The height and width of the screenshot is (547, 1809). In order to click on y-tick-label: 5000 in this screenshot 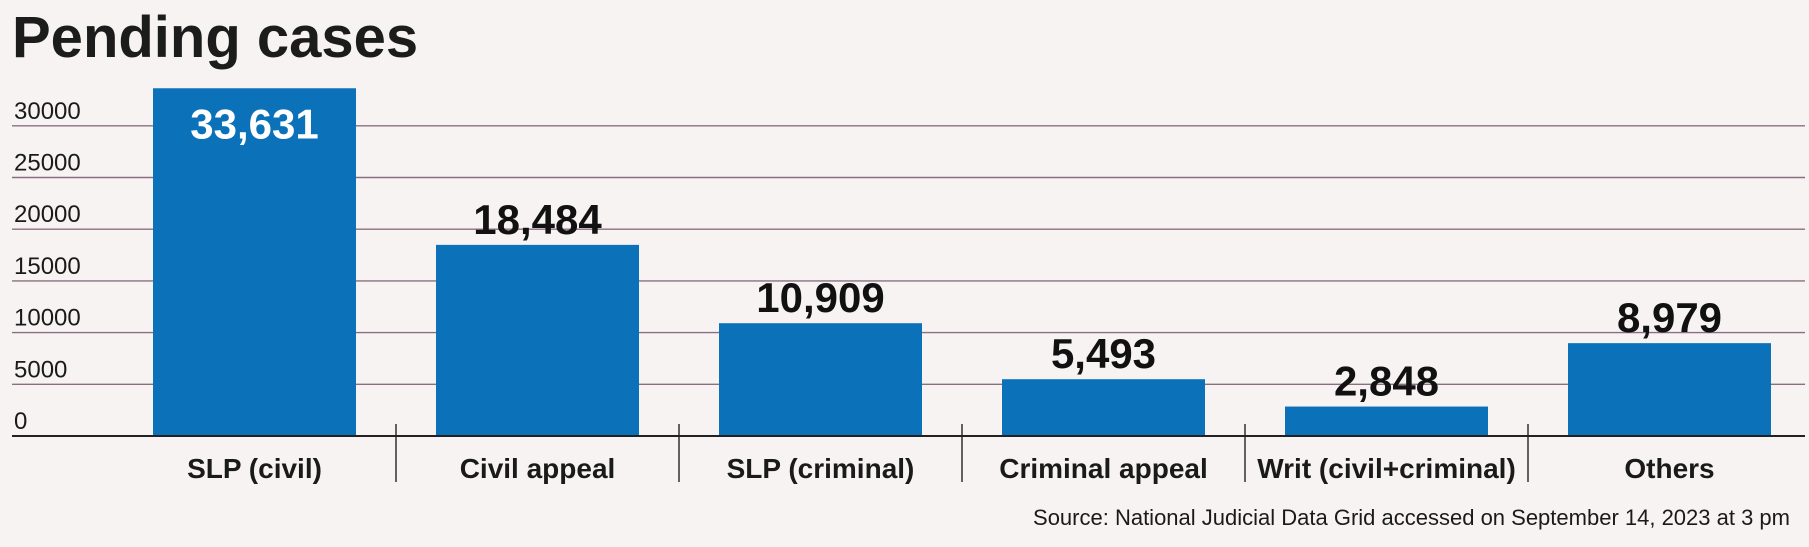, I will do `click(40, 369)`.